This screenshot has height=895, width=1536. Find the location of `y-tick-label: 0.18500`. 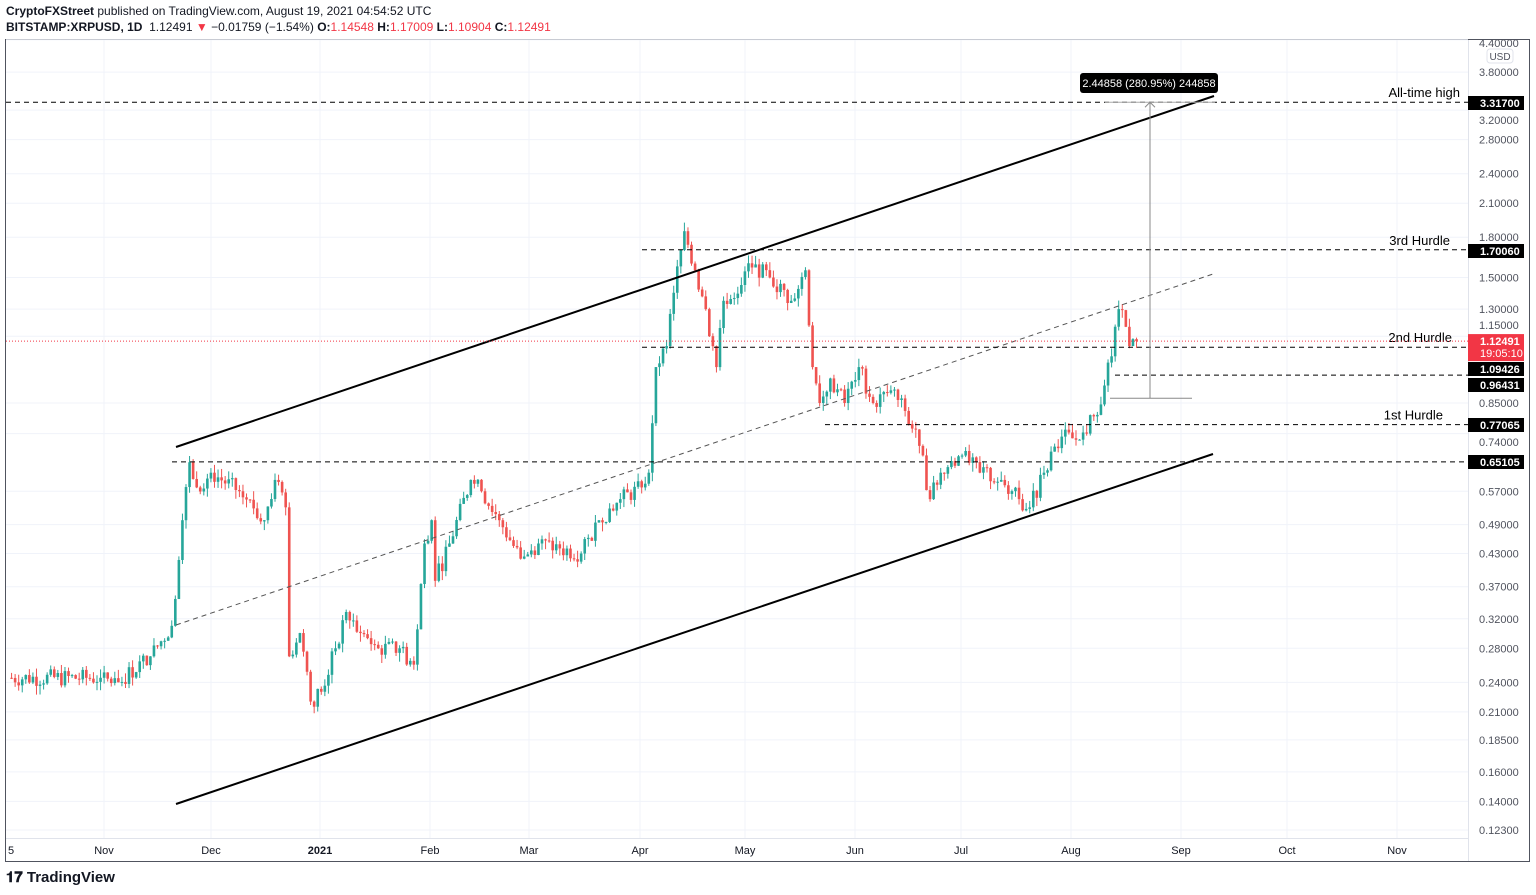

y-tick-label: 0.18500 is located at coordinates (1499, 741).